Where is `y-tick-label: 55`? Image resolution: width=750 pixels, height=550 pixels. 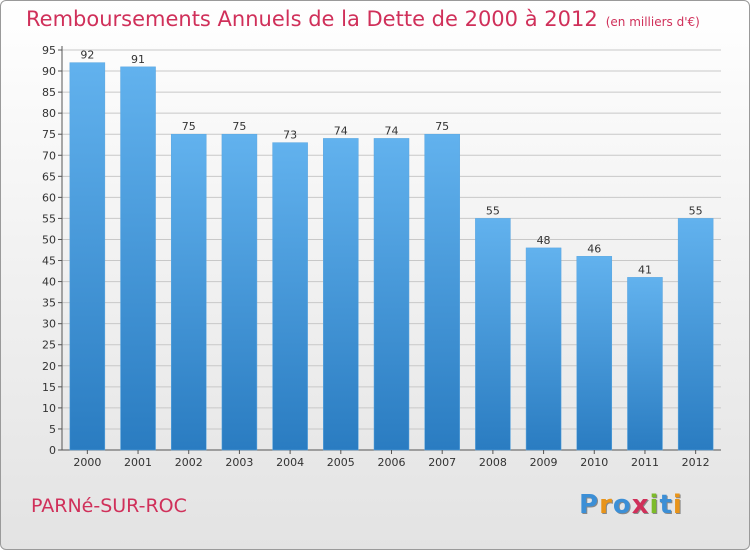 y-tick-label: 55 is located at coordinates (49, 218).